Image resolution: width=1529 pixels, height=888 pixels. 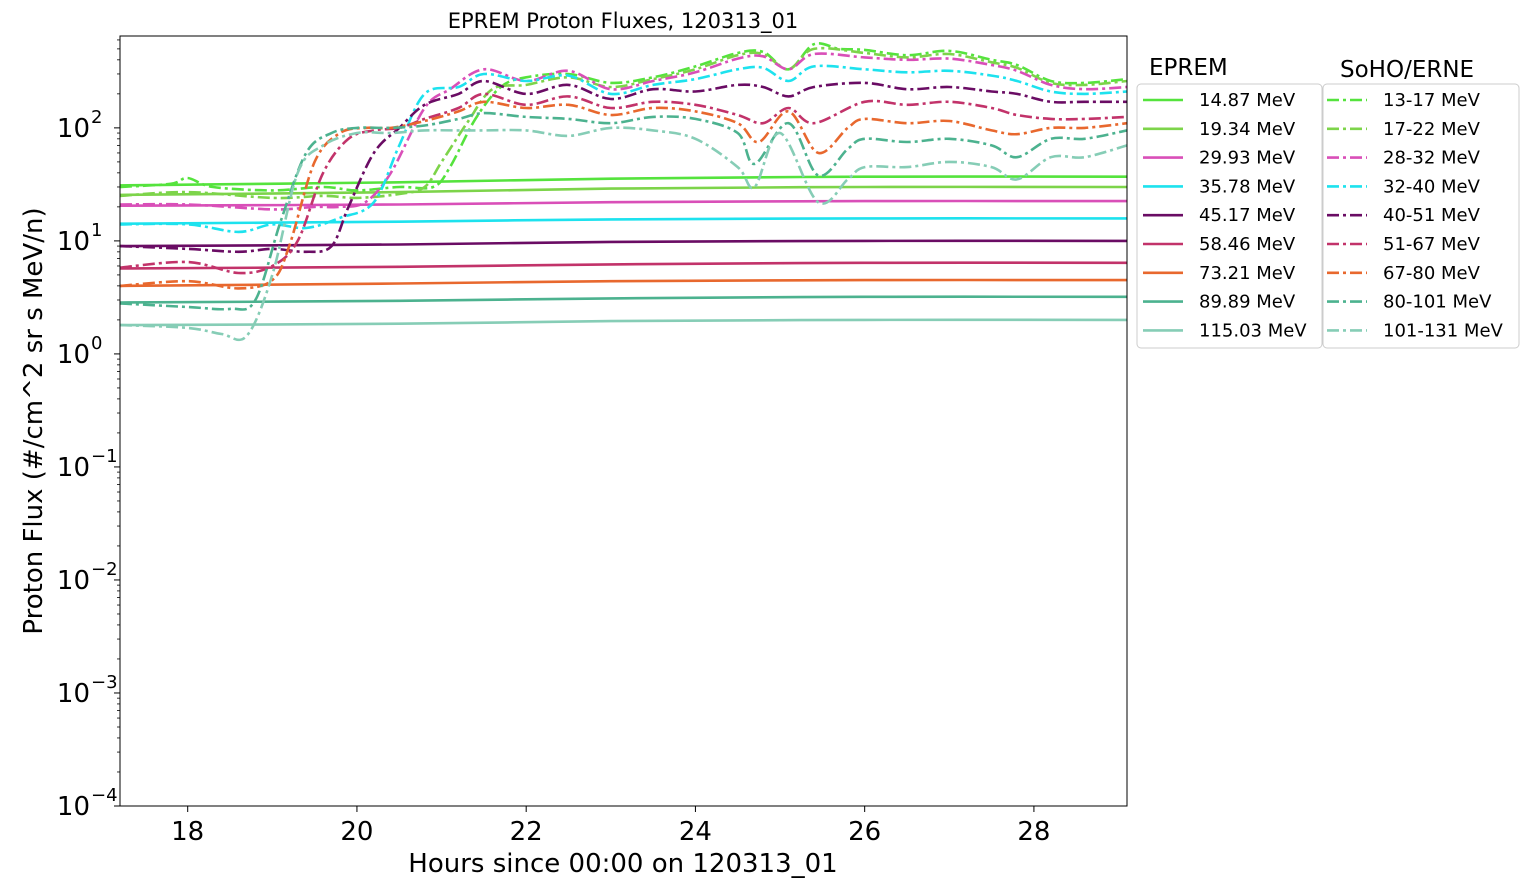 I want to click on legend-erne-title: SoHO/ERNE, so click(x=1407, y=70).